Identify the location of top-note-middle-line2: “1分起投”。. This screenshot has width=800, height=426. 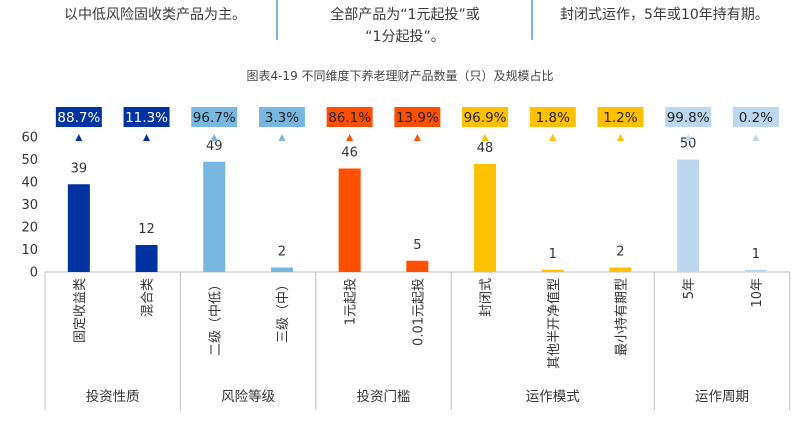
(405, 37).